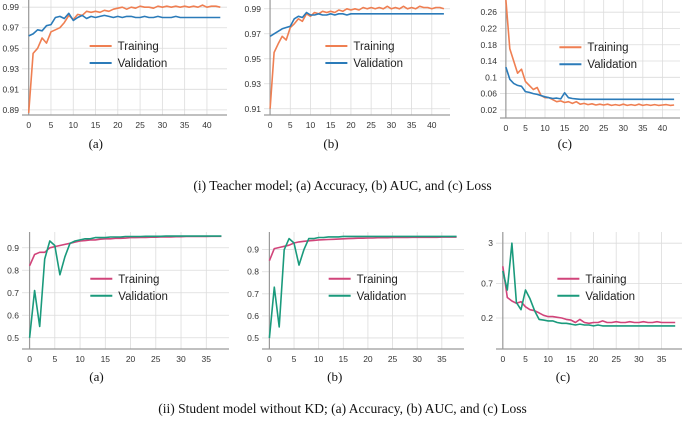  Describe the element at coordinates (488, 45) in the screenshot. I see `y-tick-label: 0.18` at that location.